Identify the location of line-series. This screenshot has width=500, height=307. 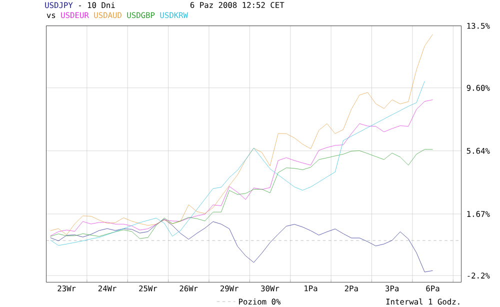
(241, 245).